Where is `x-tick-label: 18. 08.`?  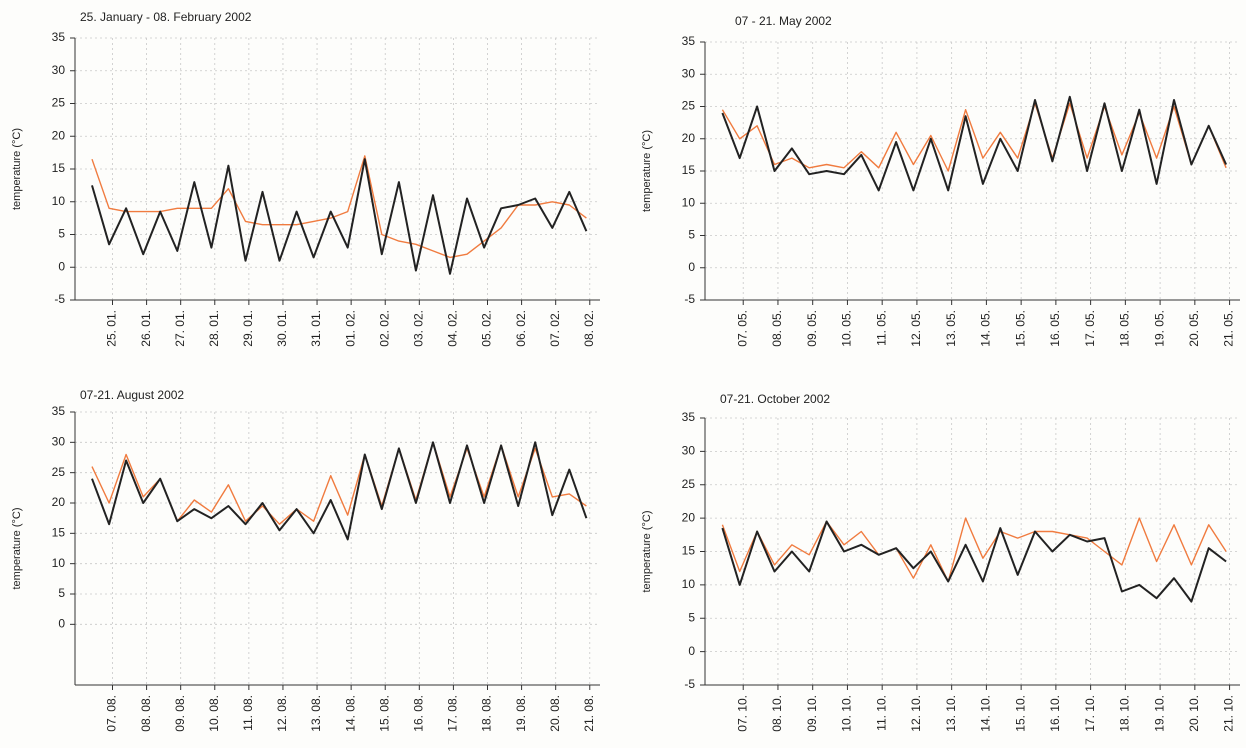 x-tick-label: 18. 08. is located at coordinates (487, 713).